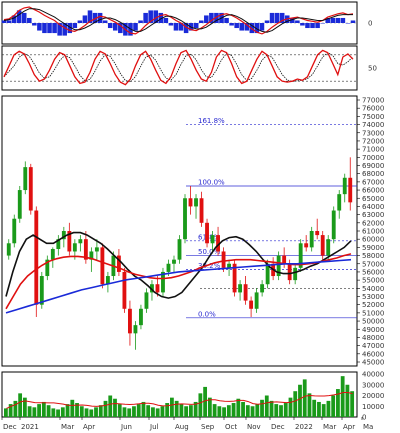 The image size is (400, 433). I want to click on fibonacci-level-label: 161.8%, so click(211, 121).